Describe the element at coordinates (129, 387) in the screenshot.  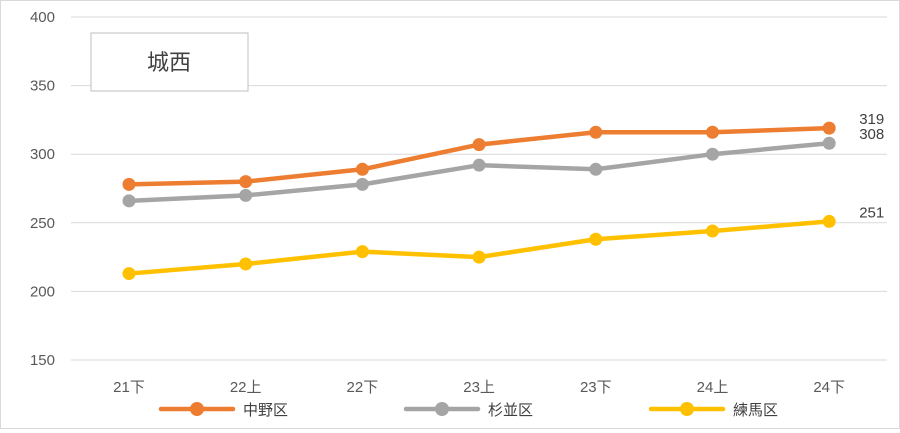
I see `x-tick-label: 21下` at that location.